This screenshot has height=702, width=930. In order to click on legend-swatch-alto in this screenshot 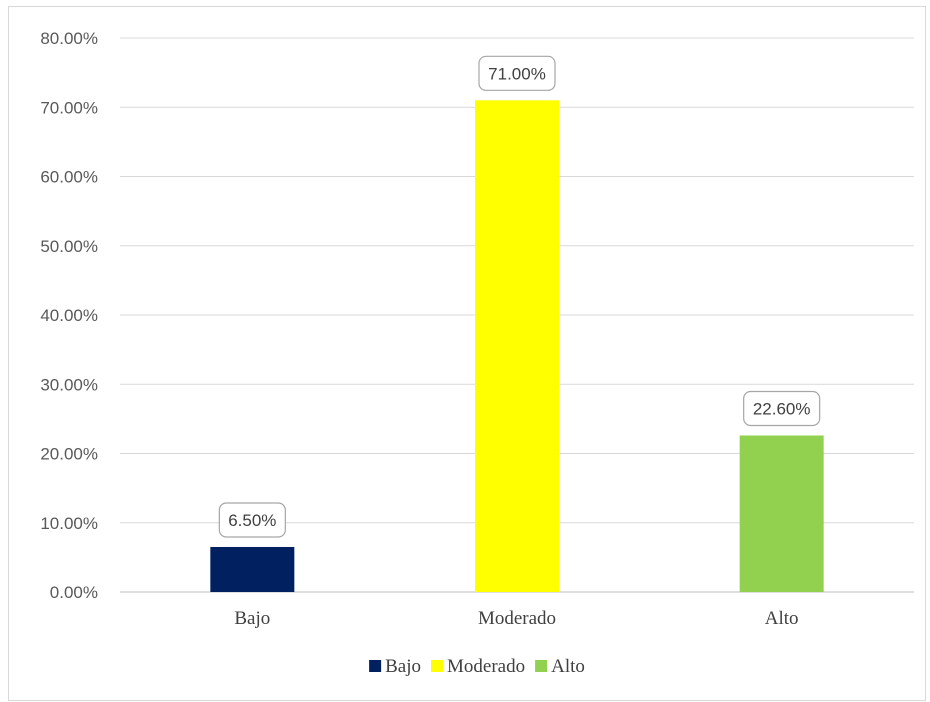, I will do `click(541, 666)`.